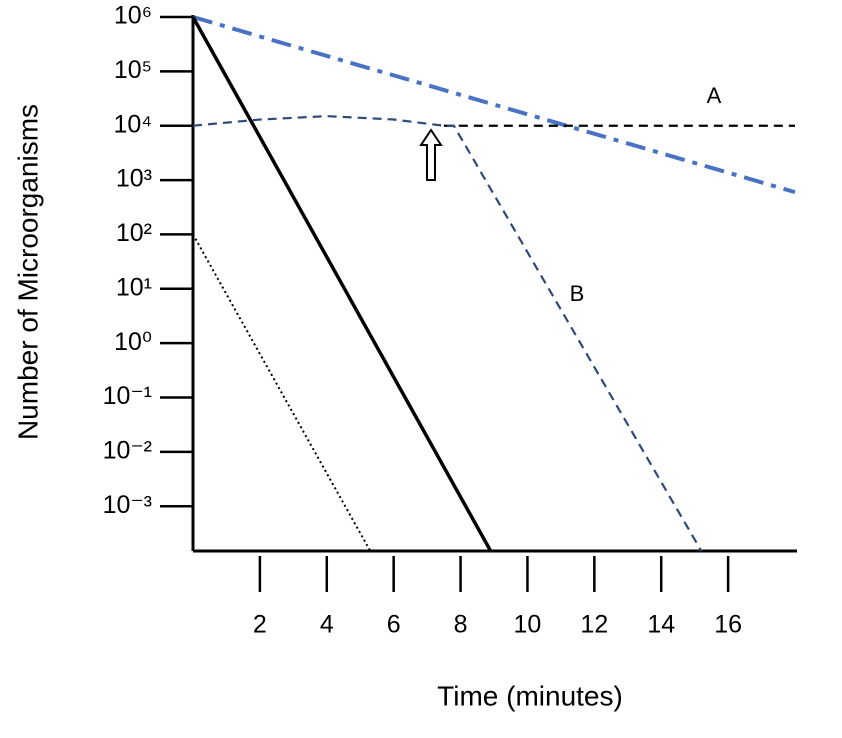  Describe the element at coordinates (127, 396) in the screenshot. I see `y-tick-label: 10⁻¹` at that location.